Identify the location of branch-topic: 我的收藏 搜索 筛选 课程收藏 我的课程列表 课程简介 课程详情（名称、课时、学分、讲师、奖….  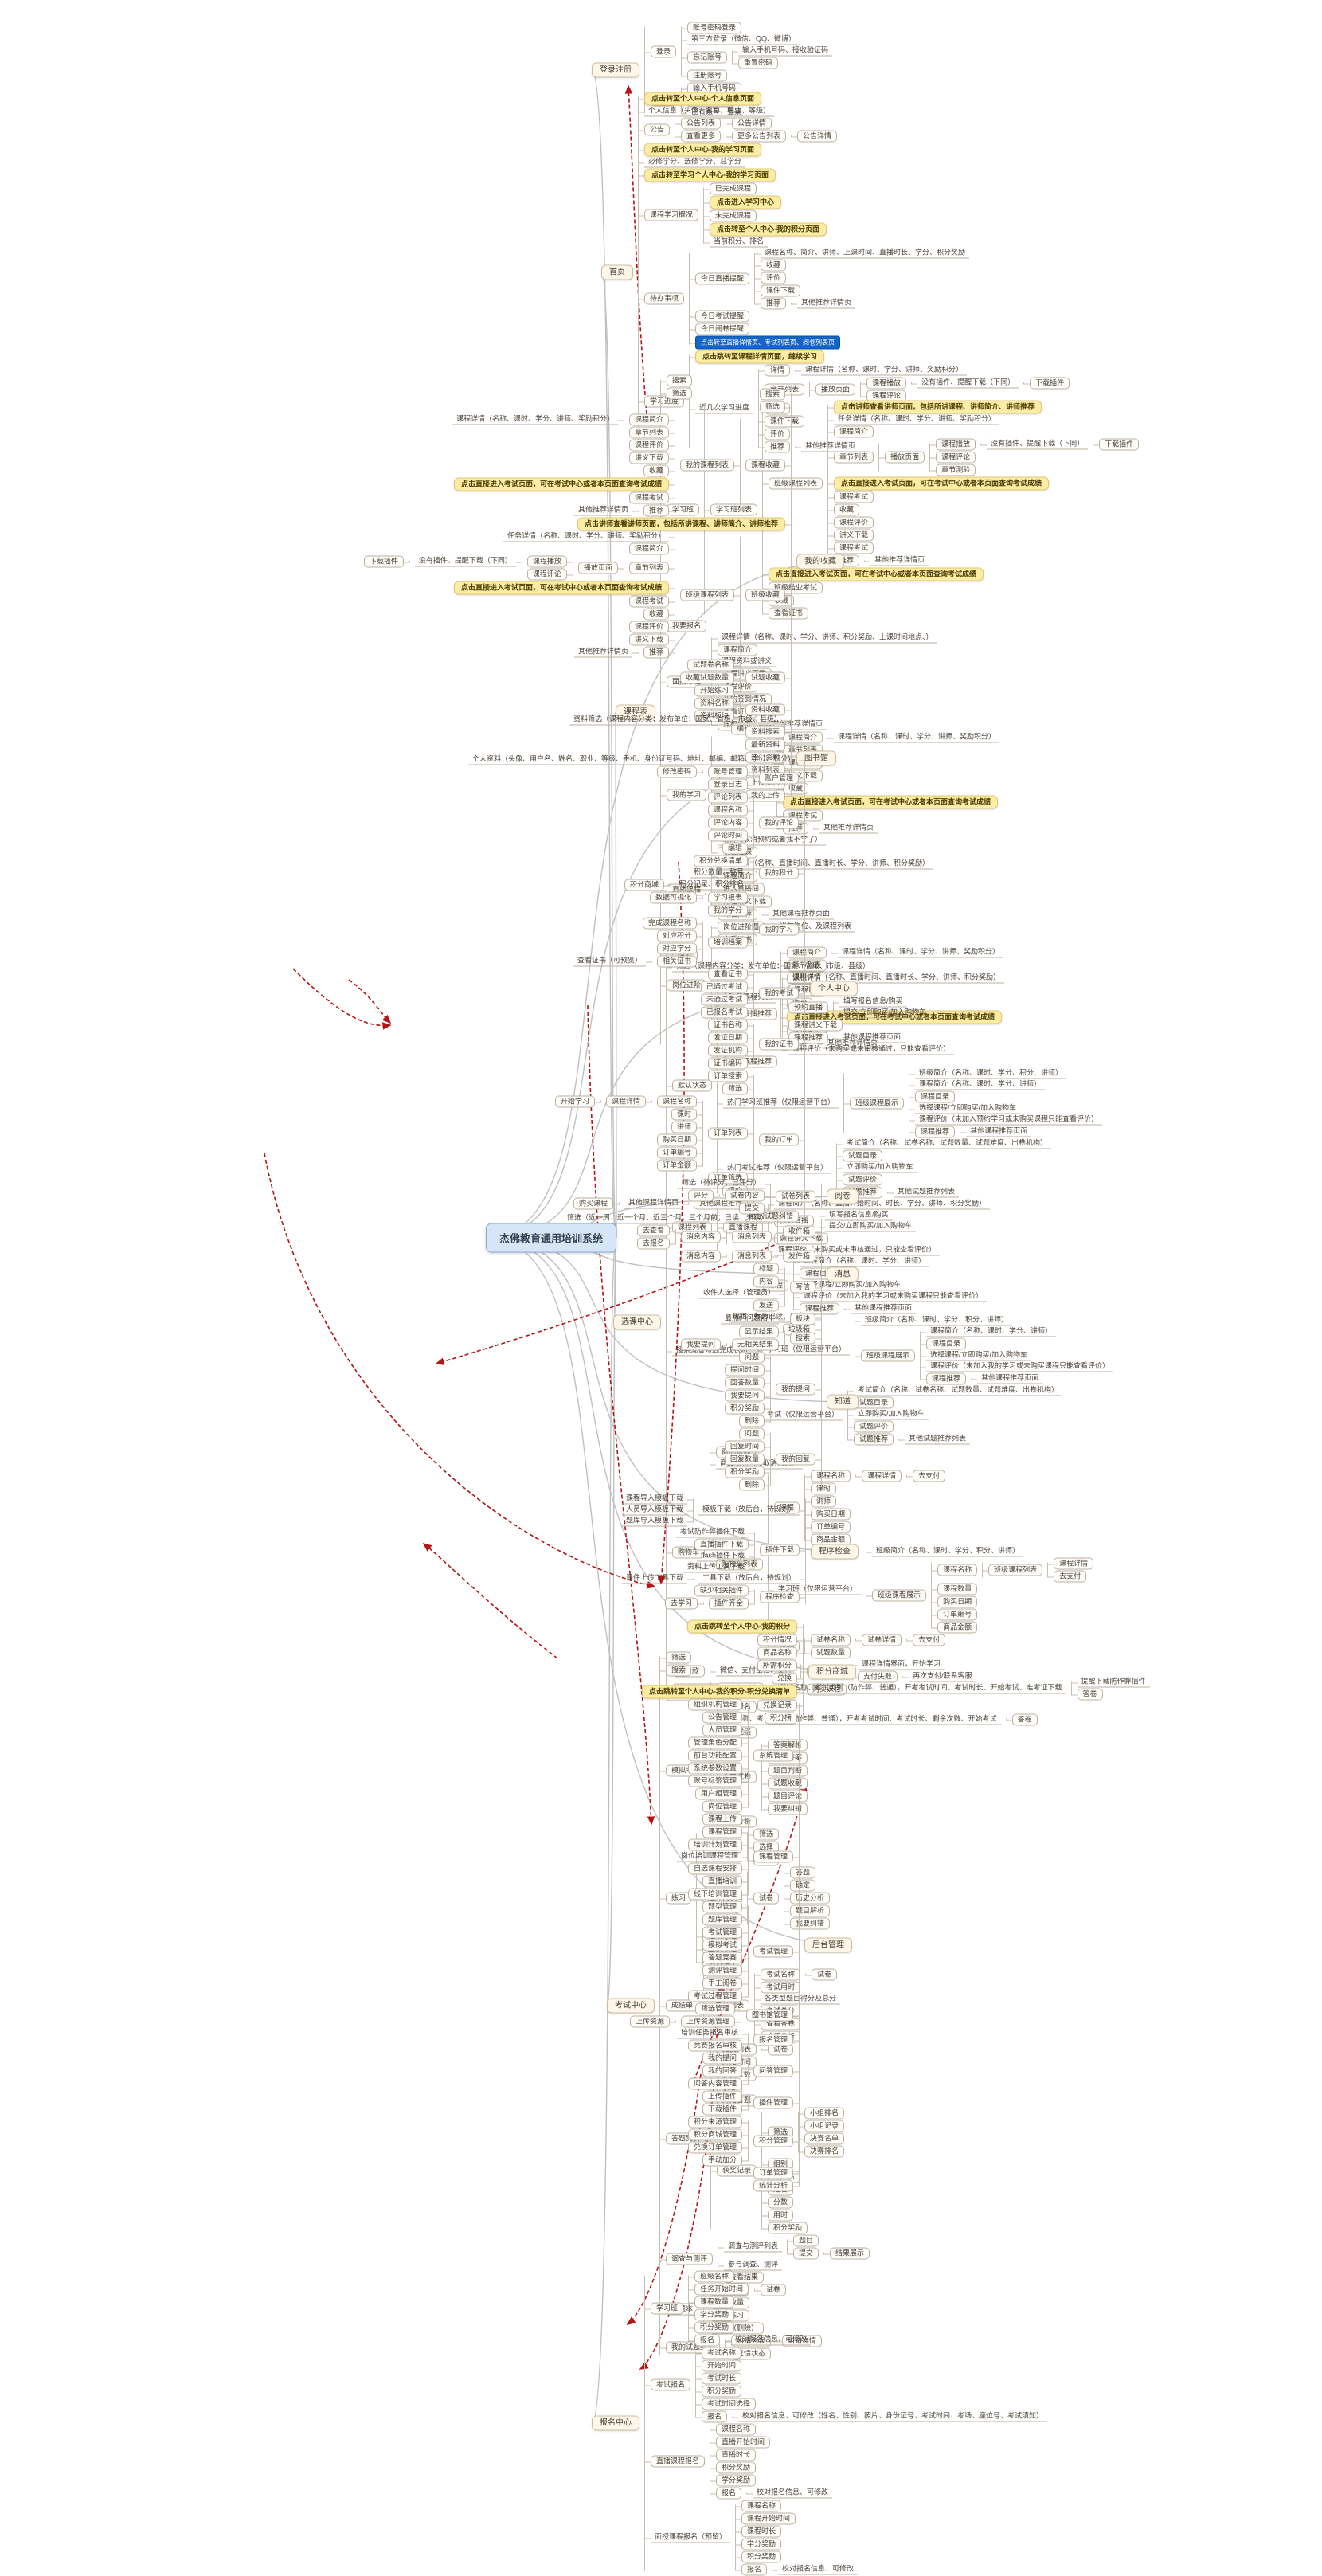
(603, 561).